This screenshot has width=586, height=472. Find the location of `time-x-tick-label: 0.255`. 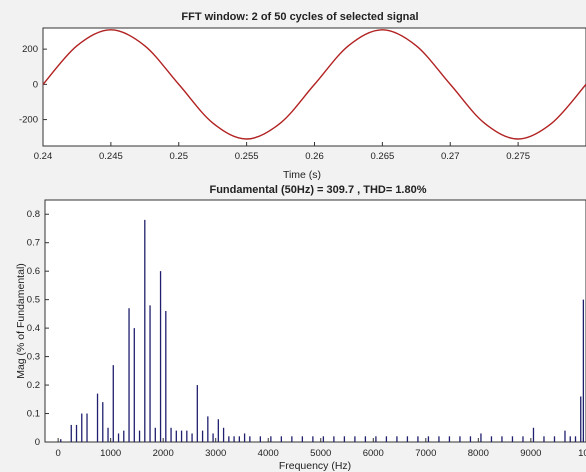

time-x-tick-label: 0.255 is located at coordinates (247, 156).